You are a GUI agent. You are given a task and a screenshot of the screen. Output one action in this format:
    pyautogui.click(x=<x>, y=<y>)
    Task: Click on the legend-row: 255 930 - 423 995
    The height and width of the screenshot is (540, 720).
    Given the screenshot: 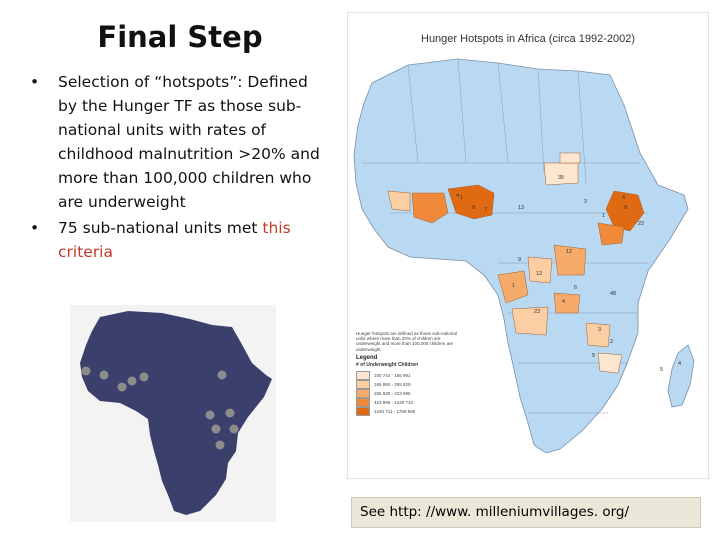 What is the action you would take?
    pyautogui.click(x=411, y=394)
    